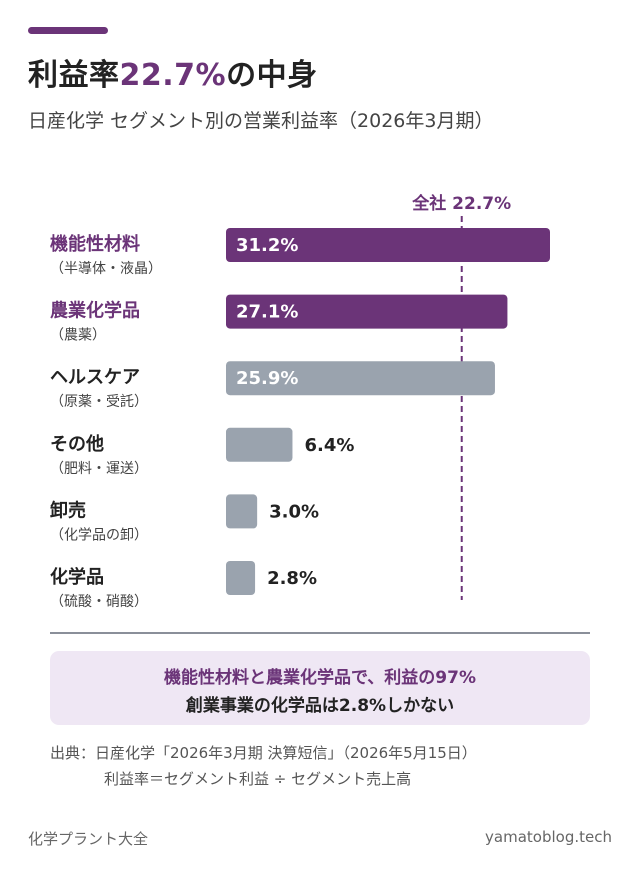  Describe the element at coordinates (77, 444) in the screenshot. I see `category-label: その他` at that location.